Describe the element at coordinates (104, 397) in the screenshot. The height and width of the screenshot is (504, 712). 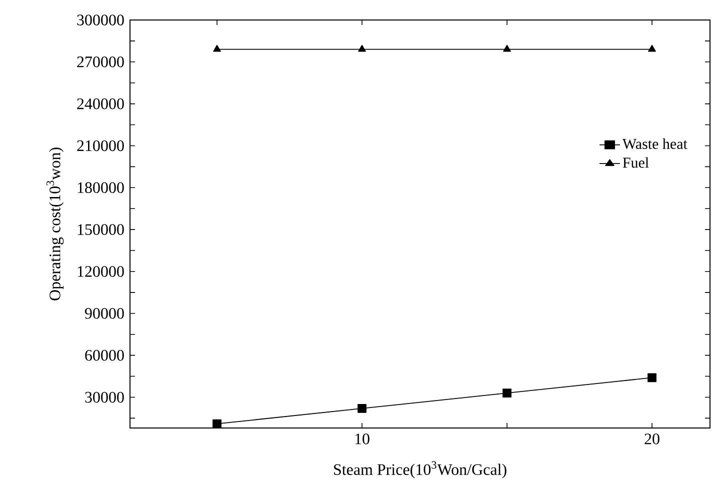
I see `y-tick-label: 30000` at that location.